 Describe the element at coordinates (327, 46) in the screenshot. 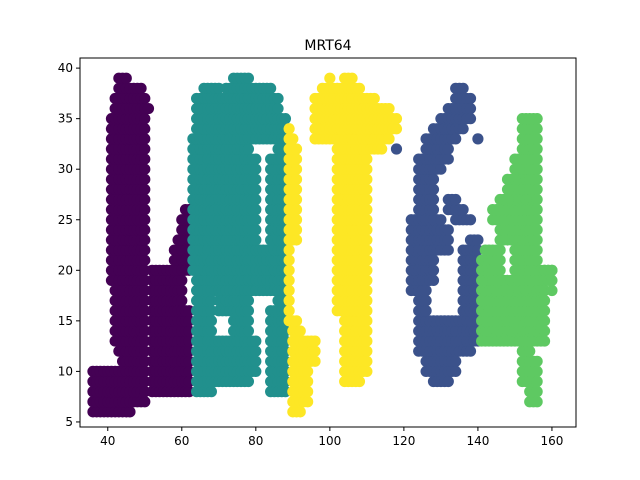

I see `chart-title: MRT64` at that location.